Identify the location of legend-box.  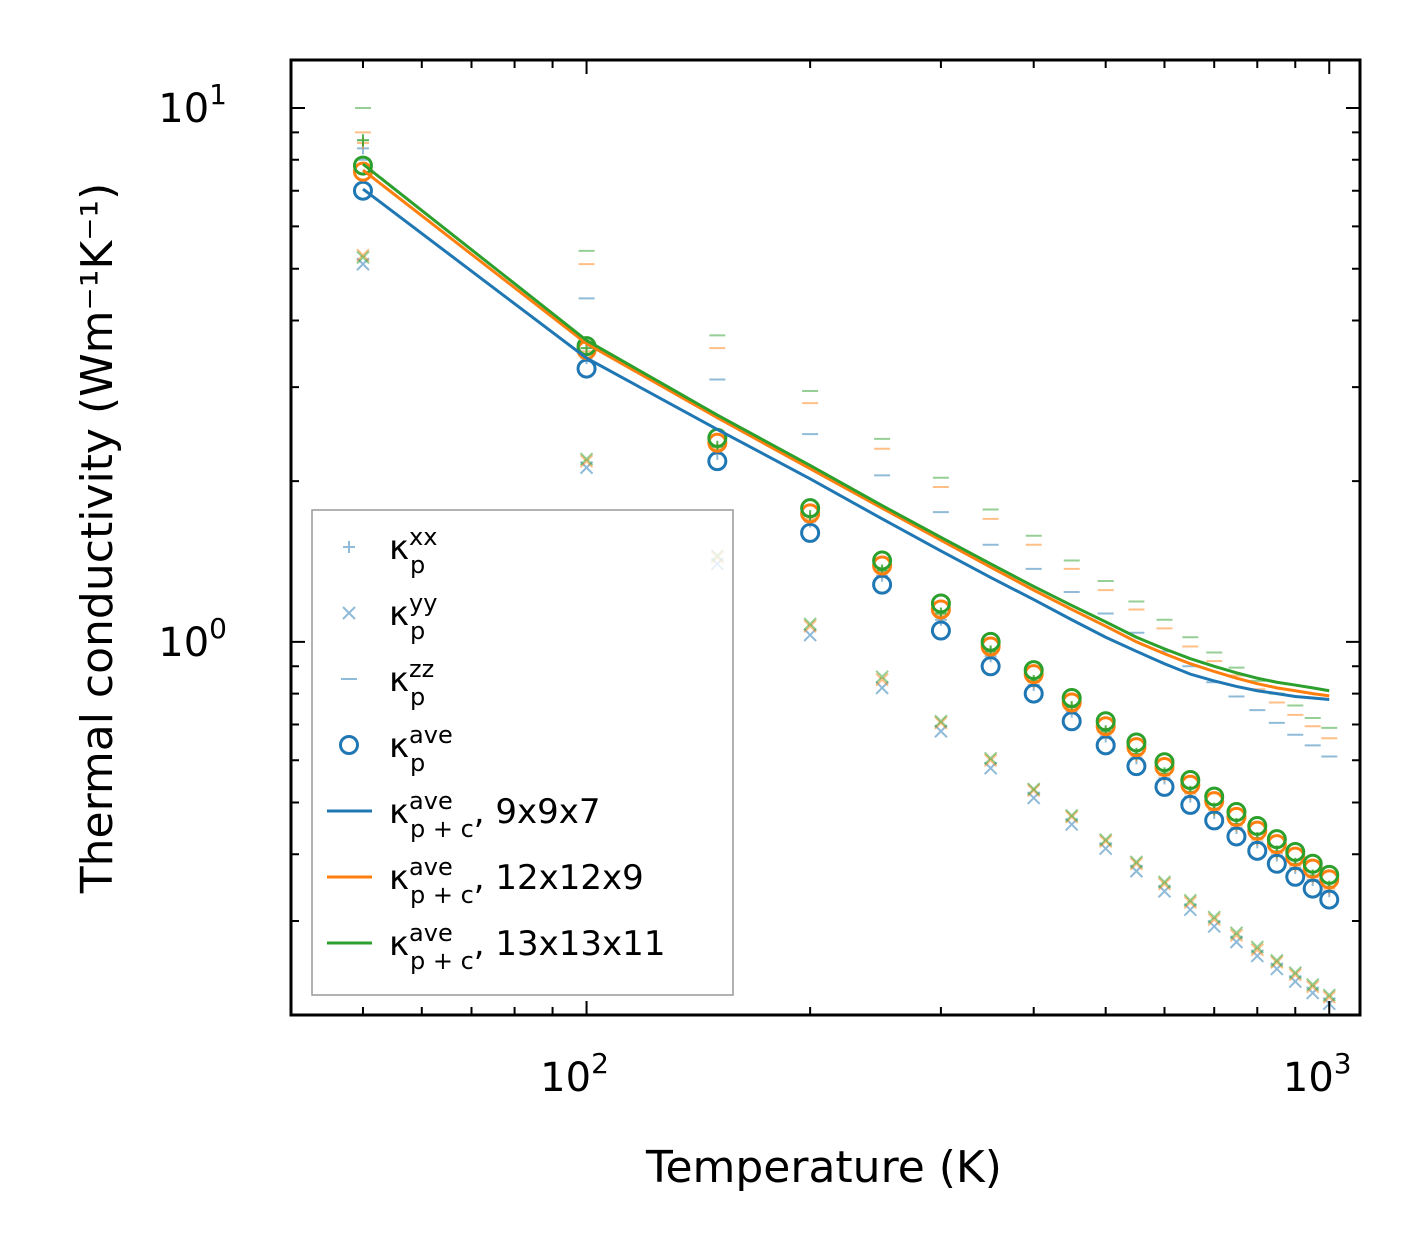
(522, 752).